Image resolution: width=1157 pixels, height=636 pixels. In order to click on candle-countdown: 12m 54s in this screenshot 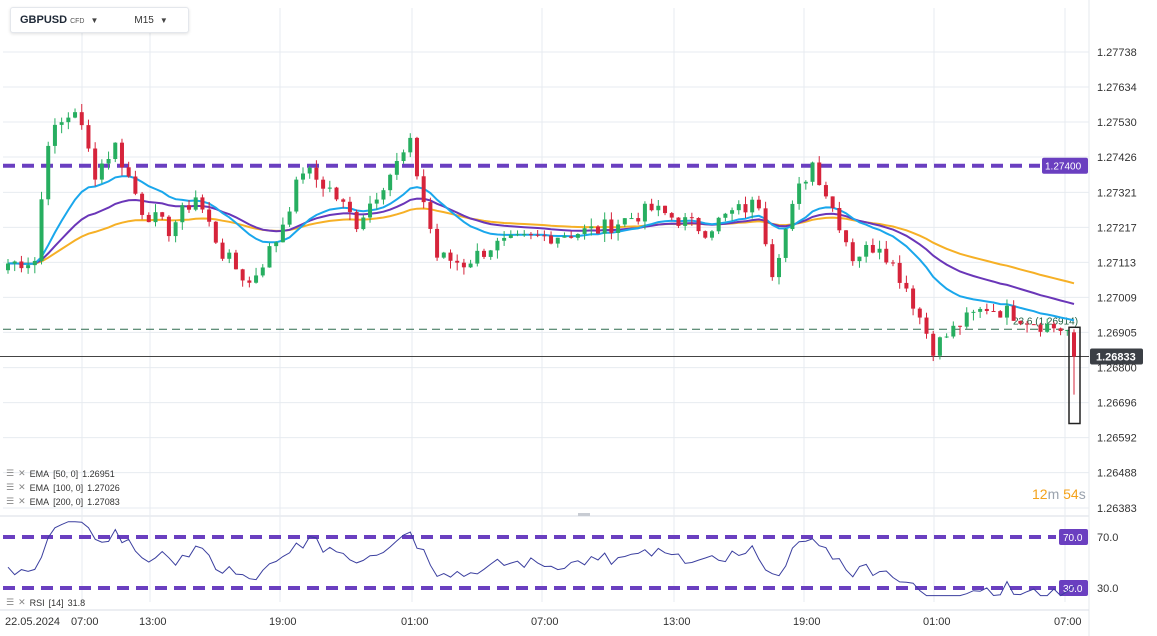, I will do `click(1059, 494)`.